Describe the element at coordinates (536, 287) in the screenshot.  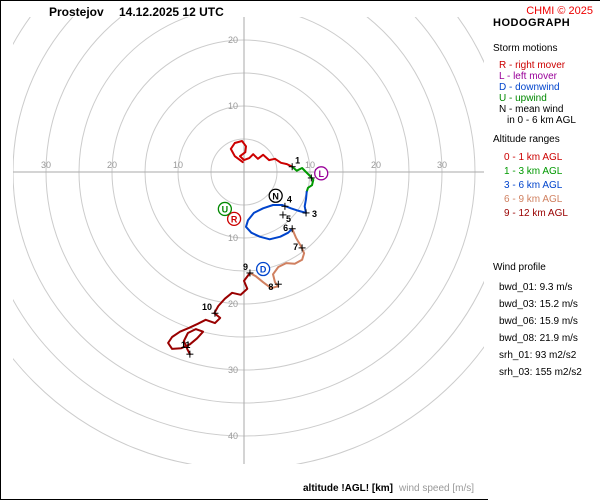
I see `wind-profile-stat-bwd01: bwd_01: 9.3 m/s` at that location.